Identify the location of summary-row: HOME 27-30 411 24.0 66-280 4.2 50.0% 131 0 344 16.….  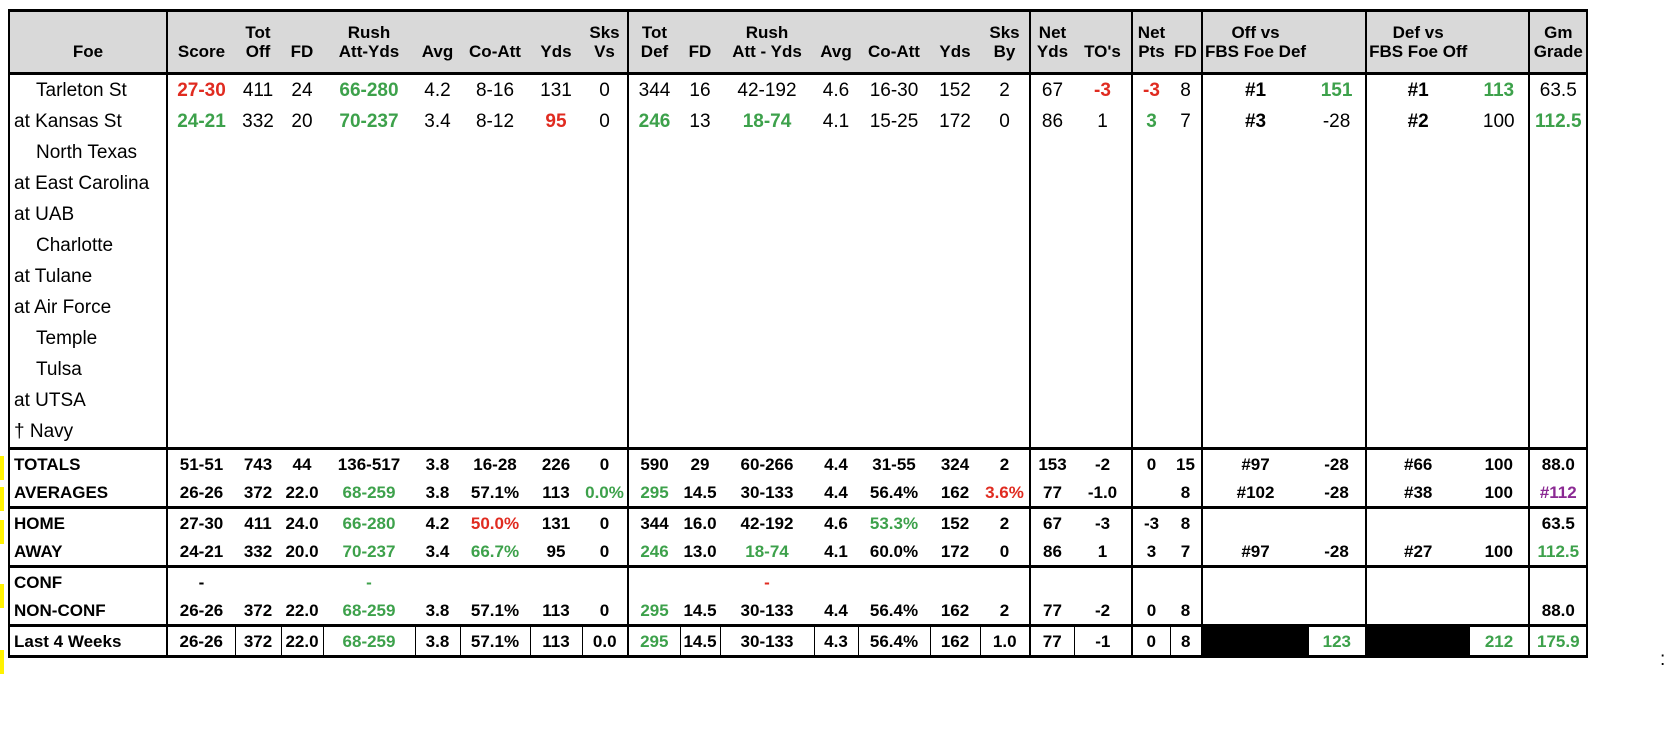
(798, 522).